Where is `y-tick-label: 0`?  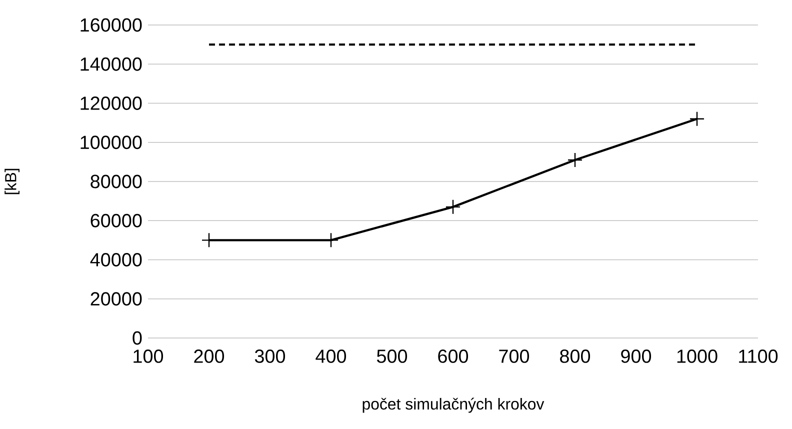 y-tick-label: 0 is located at coordinates (137, 338).